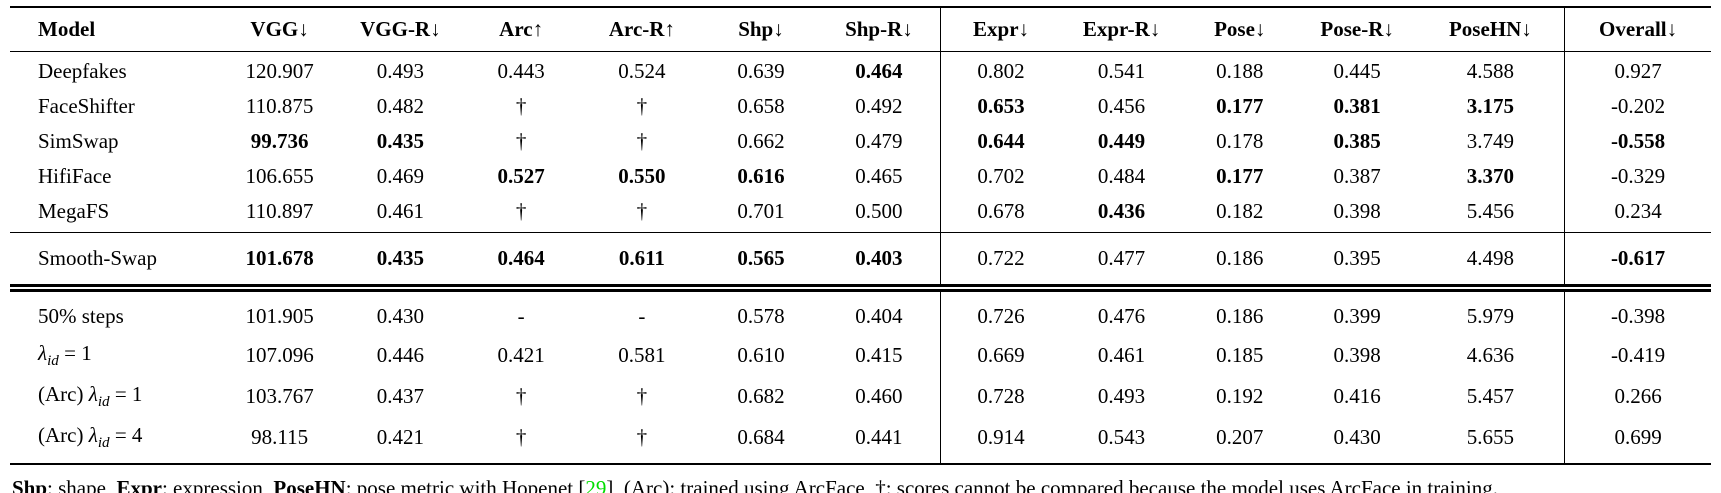 The image size is (1721, 493). Describe the element at coordinates (1240, 71) in the screenshot. I see `cell: 0.188` at that location.